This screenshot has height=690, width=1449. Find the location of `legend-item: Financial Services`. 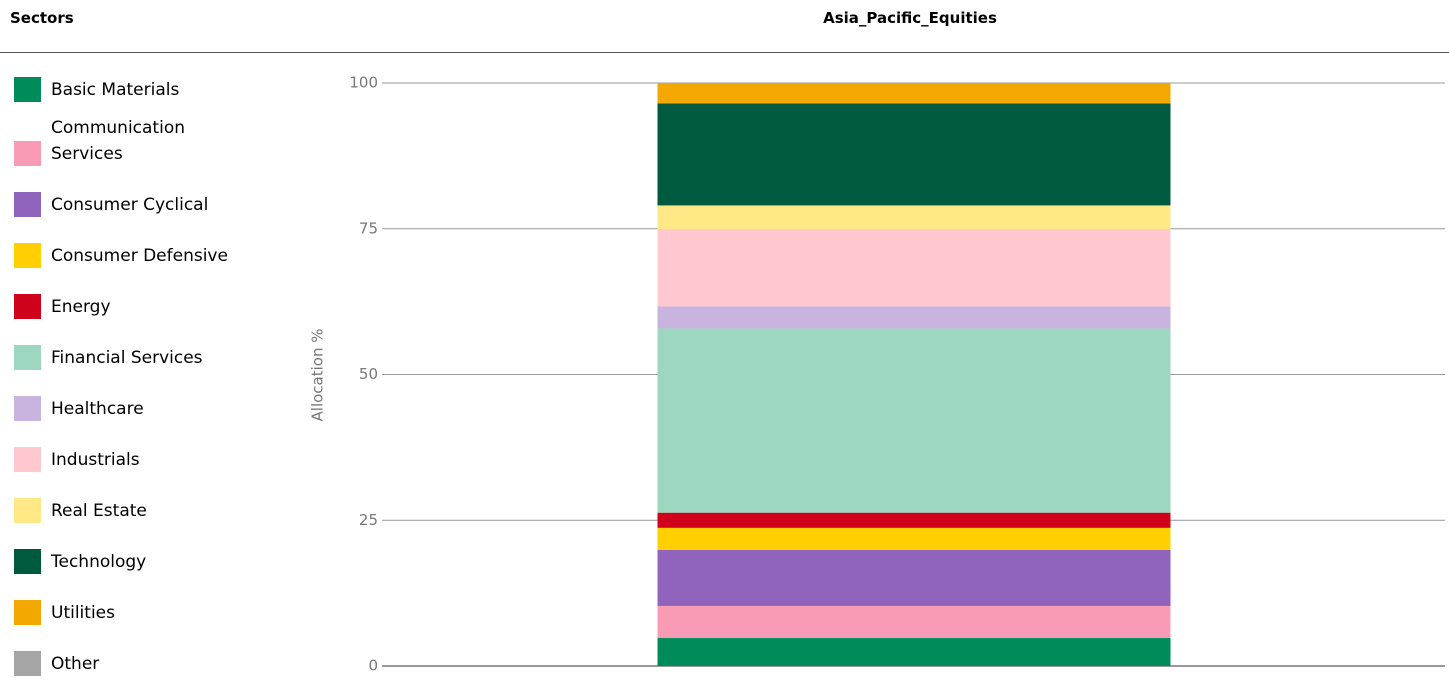

legend-item: Financial Services is located at coordinates (139, 357).